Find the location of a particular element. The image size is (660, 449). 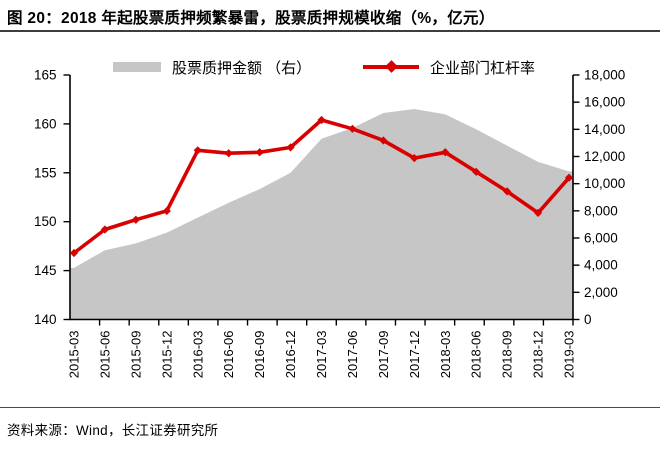

right-axis-tick-label: 4,000 is located at coordinates (601, 265).